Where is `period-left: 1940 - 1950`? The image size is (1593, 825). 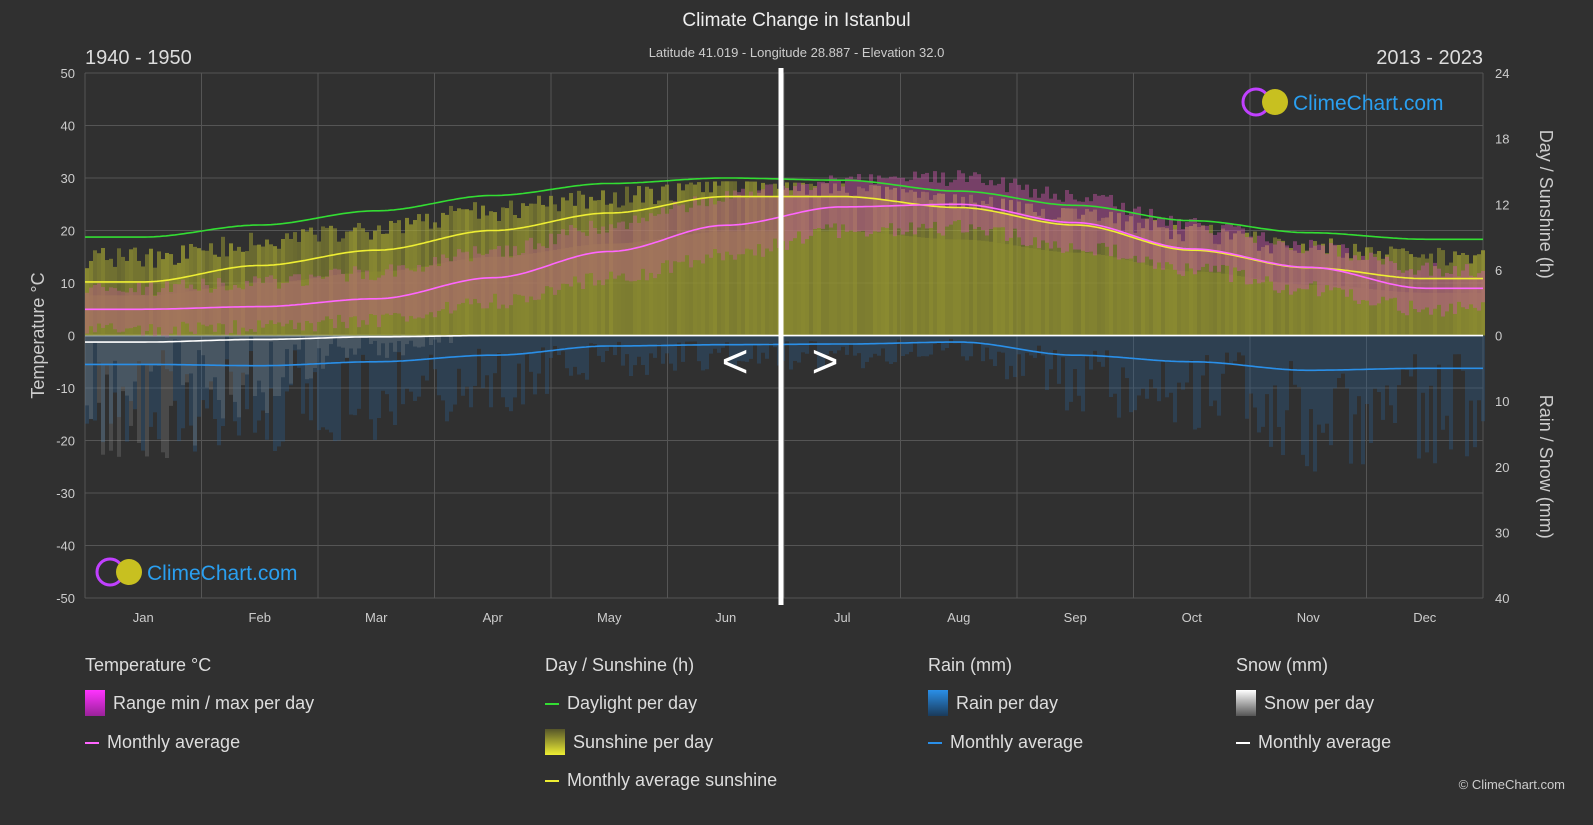 period-left: 1940 - 1950 is located at coordinates (138, 58).